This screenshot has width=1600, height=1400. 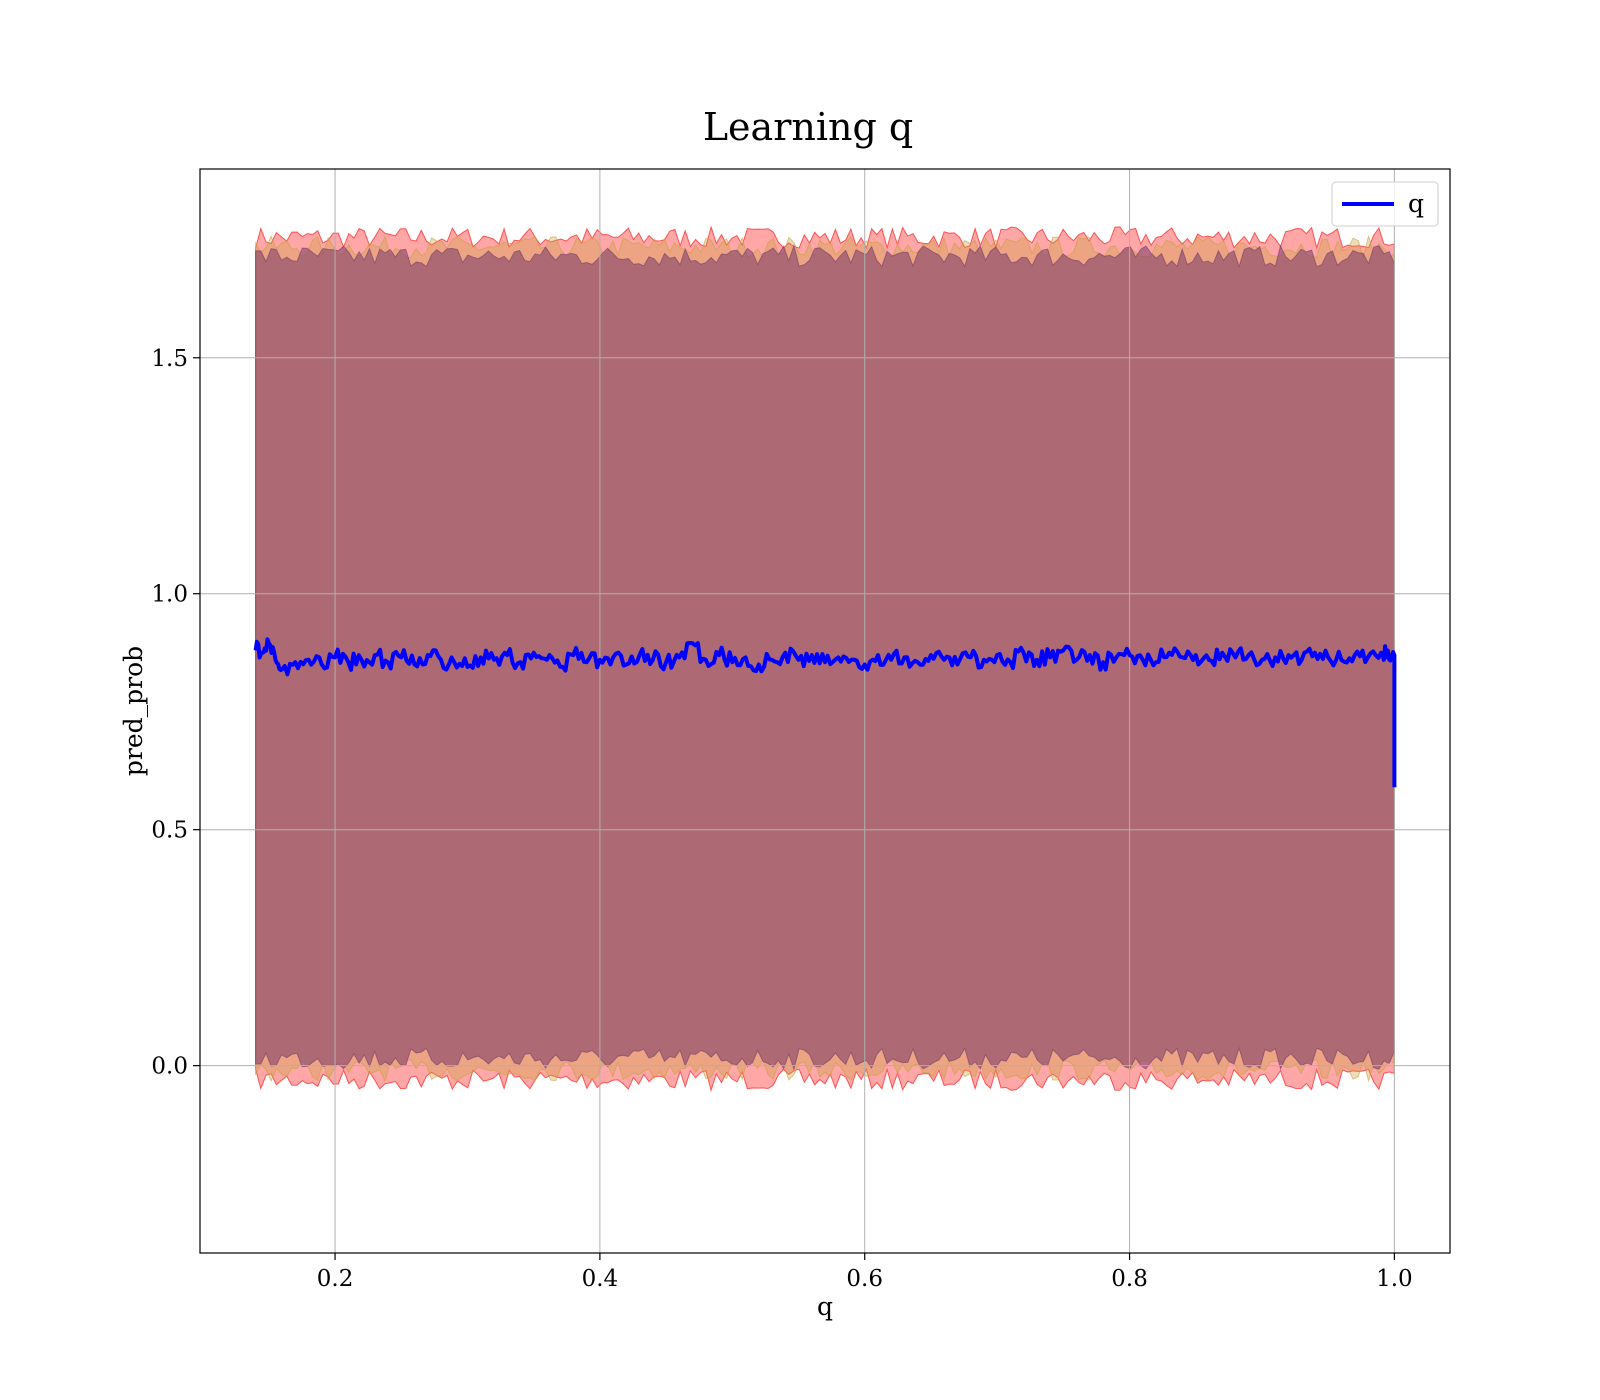 What do you see at coordinates (1416, 203) in the screenshot?
I see `legend-entry-q: q` at bounding box center [1416, 203].